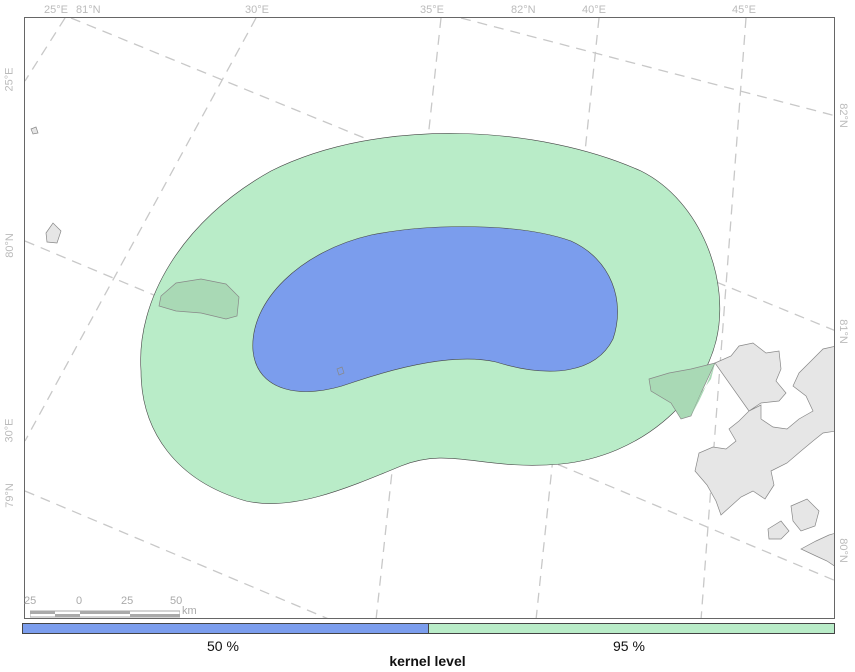  Describe the element at coordinates (432, 10) in the screenshot. I see `graticule-label: 35°E` at that location.